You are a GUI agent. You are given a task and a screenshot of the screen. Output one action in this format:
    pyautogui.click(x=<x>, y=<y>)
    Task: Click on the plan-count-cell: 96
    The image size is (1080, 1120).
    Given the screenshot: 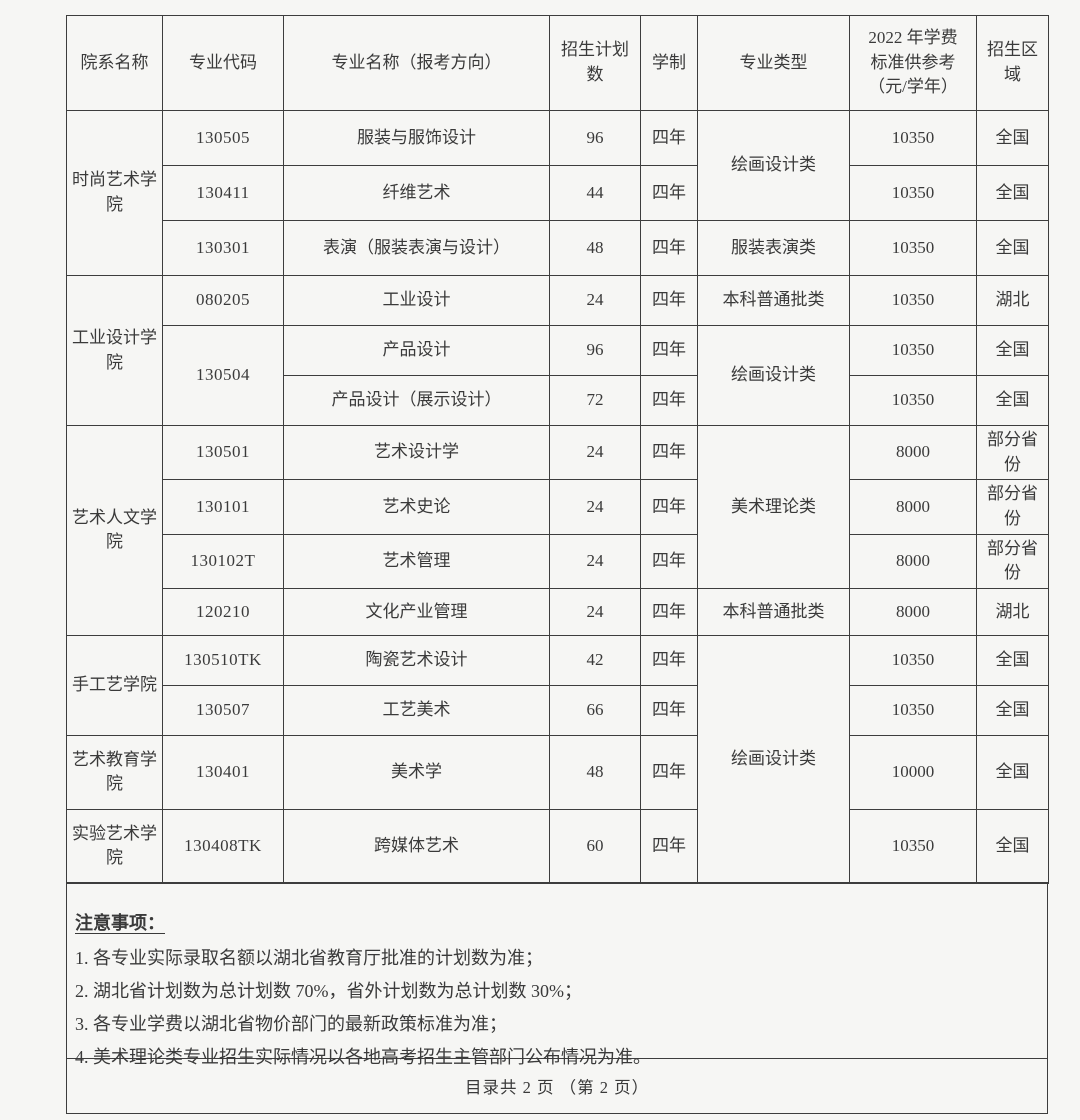 What is the action you would take?
    pyautogui.click(x=595, y=350)
    